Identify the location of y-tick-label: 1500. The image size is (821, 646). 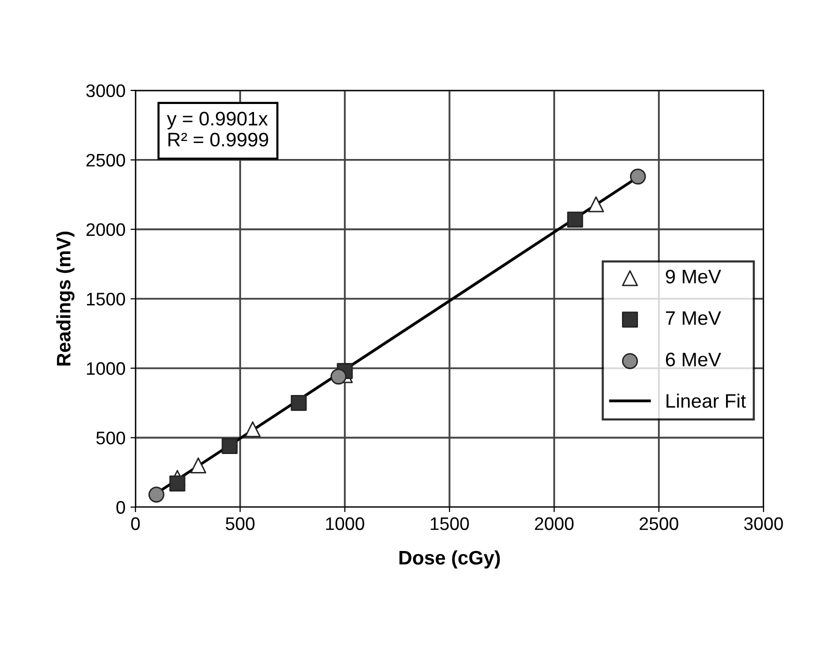
(106, 299).